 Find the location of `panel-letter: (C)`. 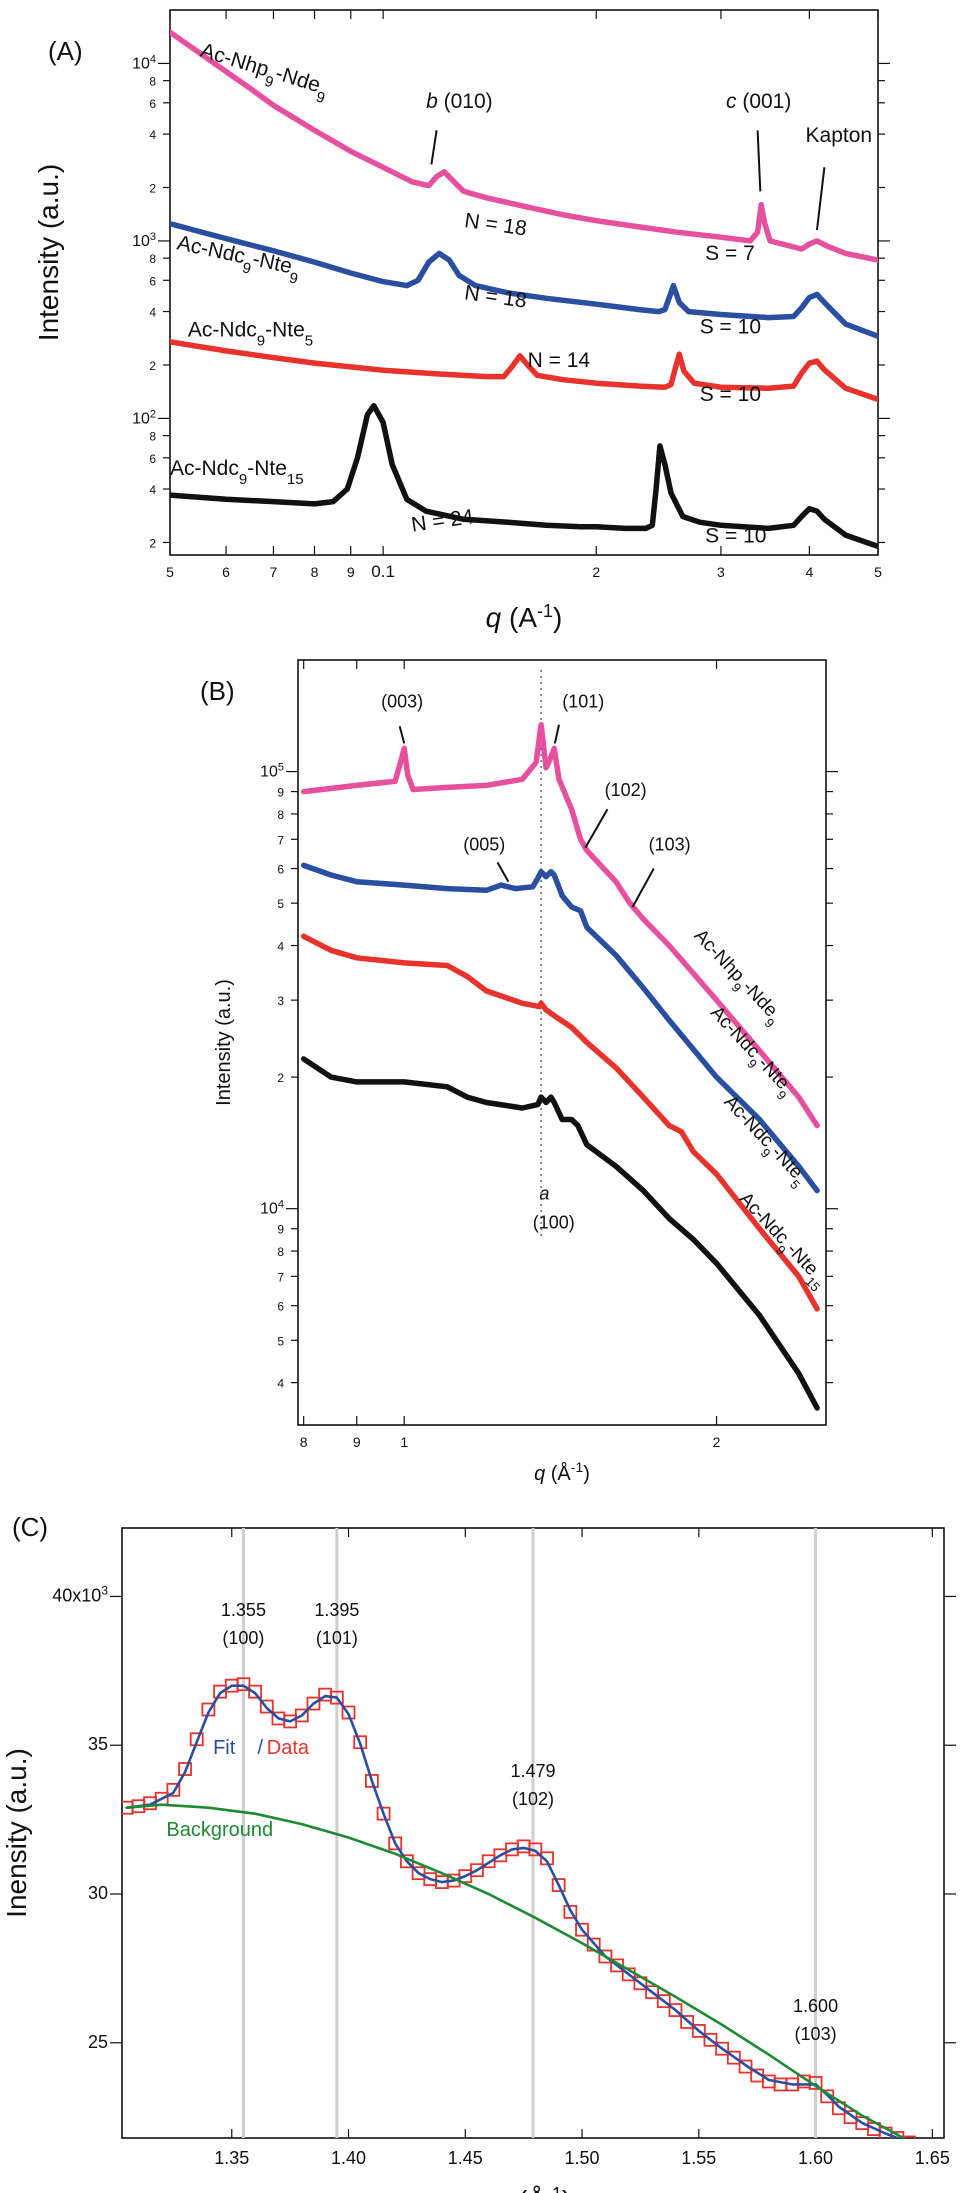

panel-letter: (C) is located at coordinates (30, 1527).